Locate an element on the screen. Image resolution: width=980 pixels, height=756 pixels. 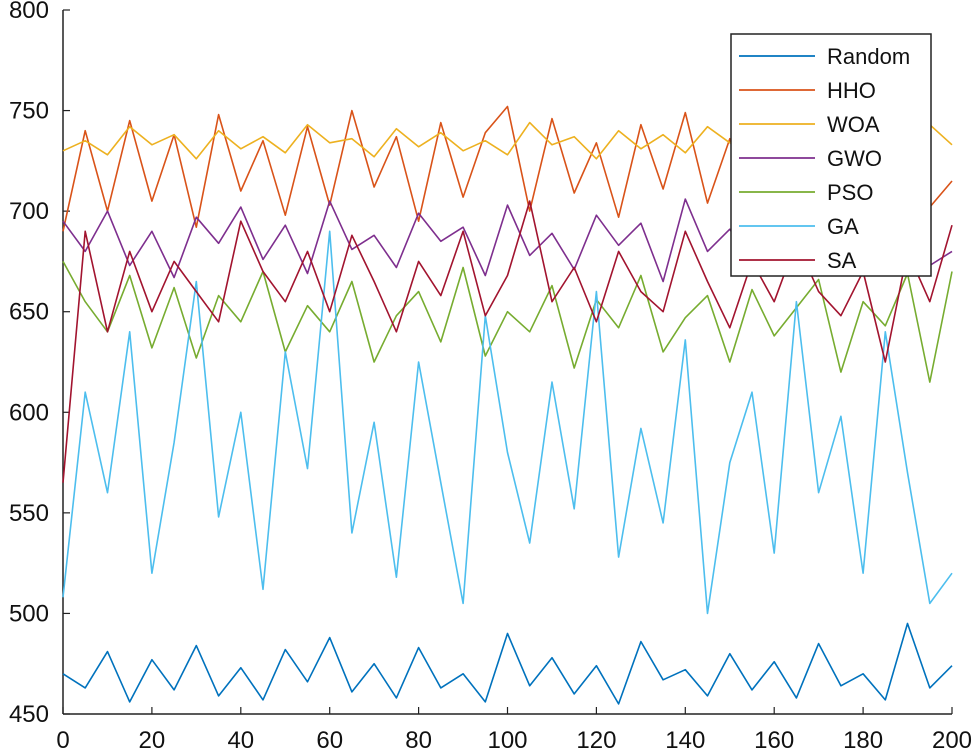
legend-box is located at coordinates (831, 155).